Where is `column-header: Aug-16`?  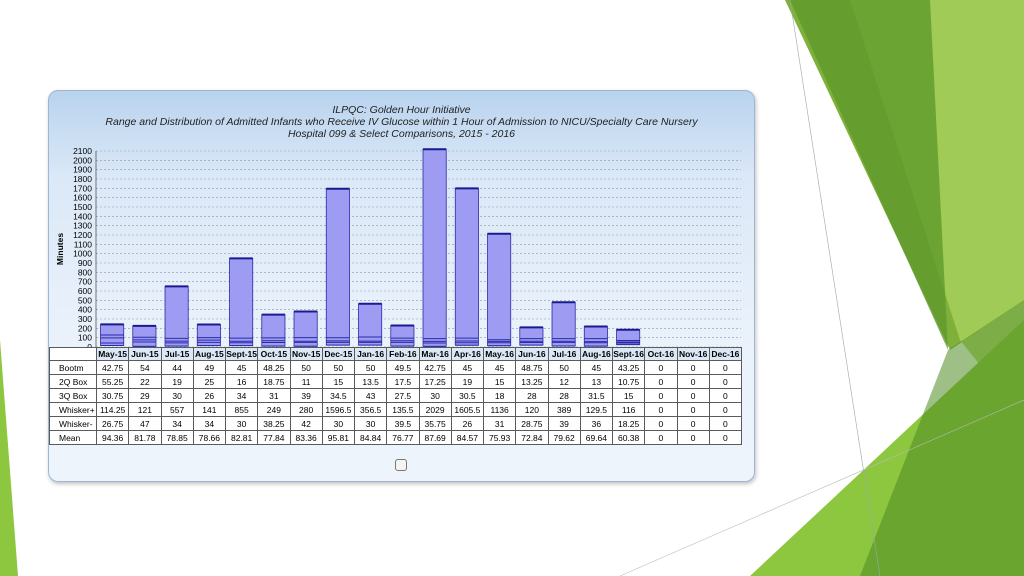
column-header: Aug-16 is located at coordinates (596, 354).